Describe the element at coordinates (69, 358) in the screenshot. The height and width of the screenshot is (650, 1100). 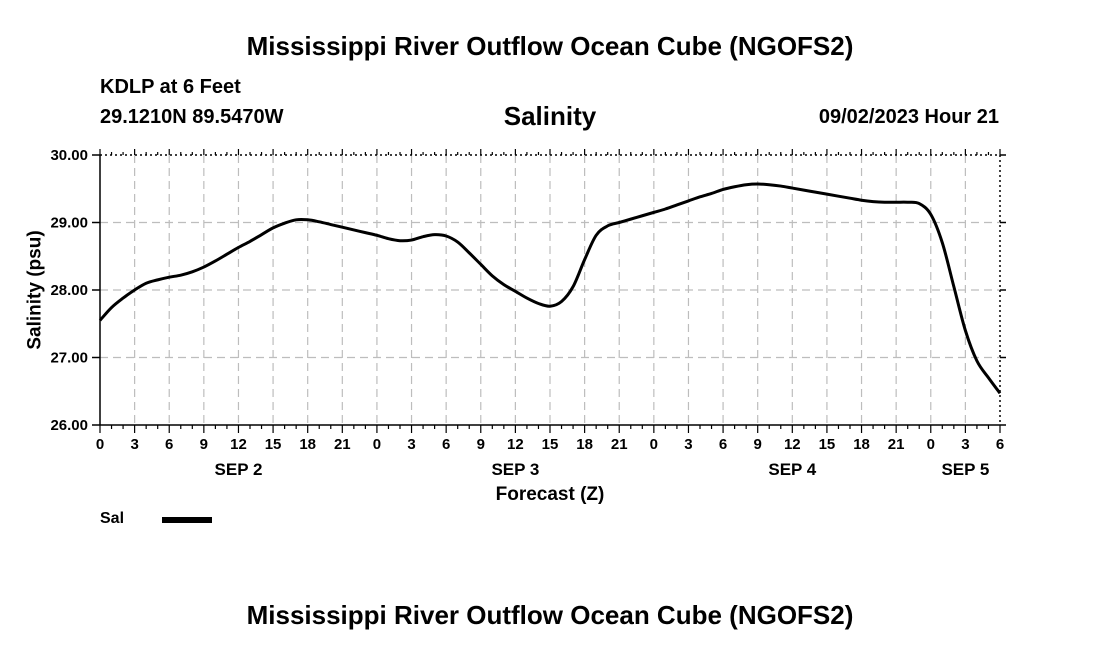
I see `y-tick-label: 27.00` at that location.